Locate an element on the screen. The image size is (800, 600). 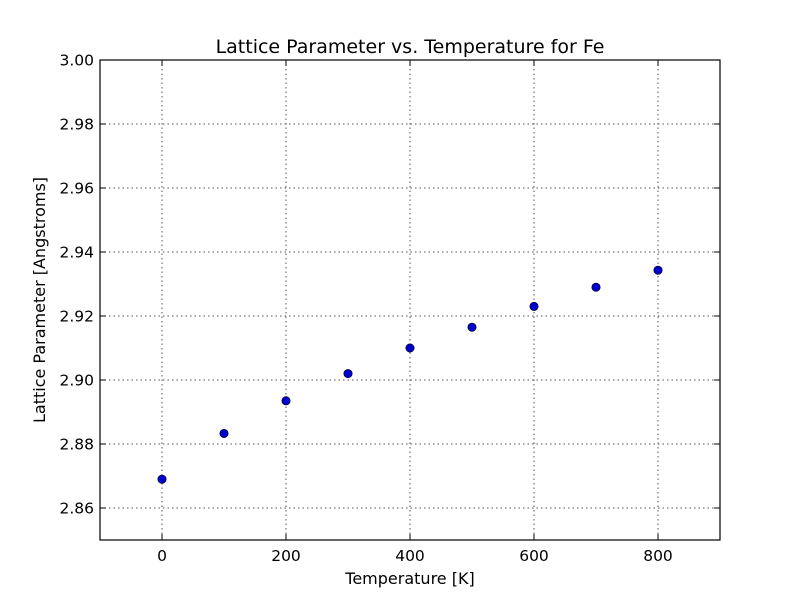
y-tick-label: 2.98 is located at coordinates (76, 125).